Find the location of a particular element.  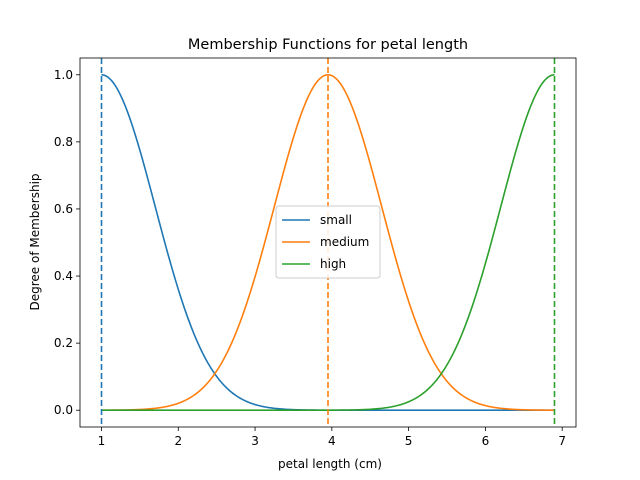

x-axis-label: petal length (cm) is located at coordinates (330, 464).